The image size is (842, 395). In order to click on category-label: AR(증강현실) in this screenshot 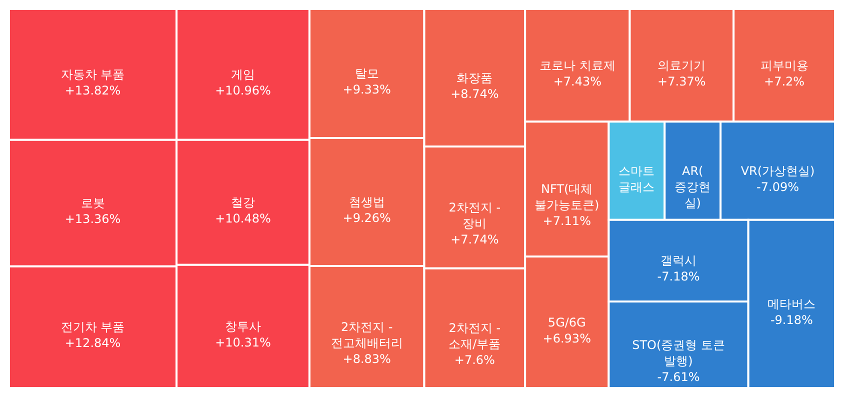, I will do `click(692, 187)`.